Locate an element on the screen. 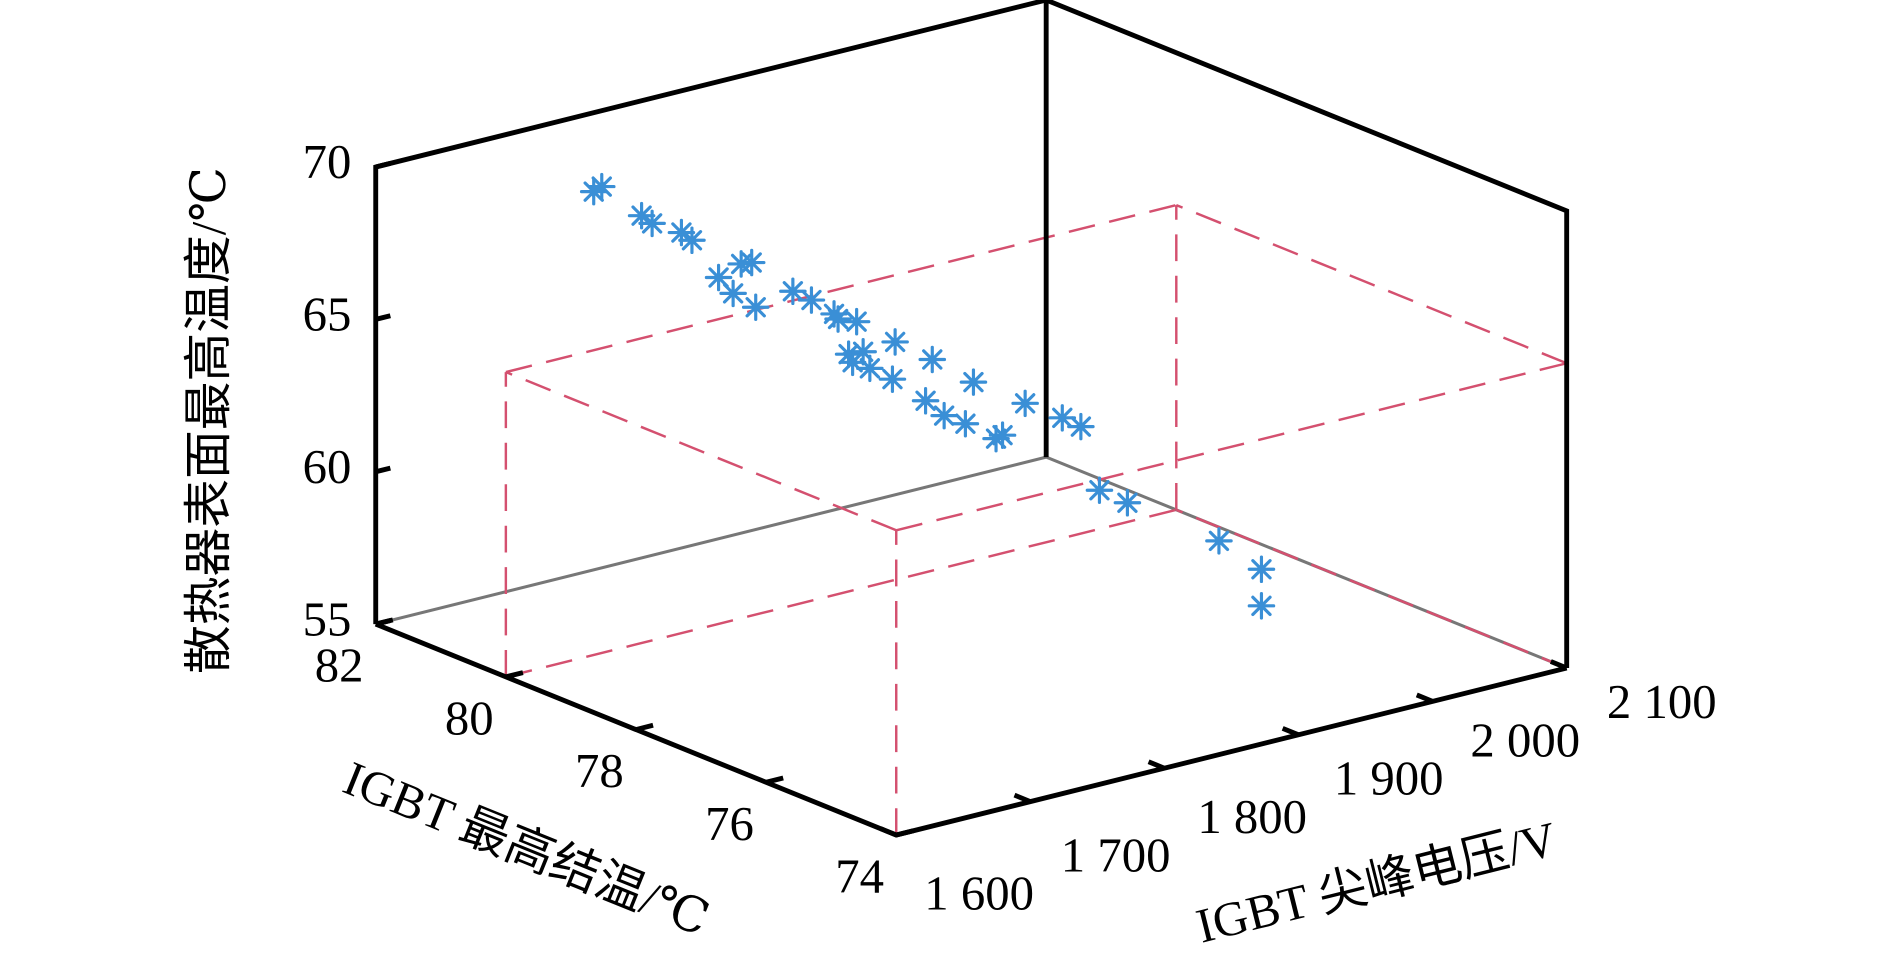 Image resolution: width=1890 pixels, height=963 pixels. y-tick-label: 76 is located at coordinates (729, 824).